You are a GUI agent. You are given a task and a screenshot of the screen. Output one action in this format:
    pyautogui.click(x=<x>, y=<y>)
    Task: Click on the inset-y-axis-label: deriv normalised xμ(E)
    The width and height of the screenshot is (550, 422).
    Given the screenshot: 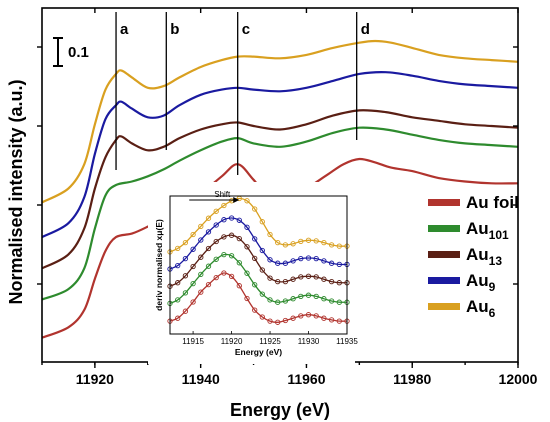 What is the action you would take?
    pyautogui.click(x=159, y=265)
    